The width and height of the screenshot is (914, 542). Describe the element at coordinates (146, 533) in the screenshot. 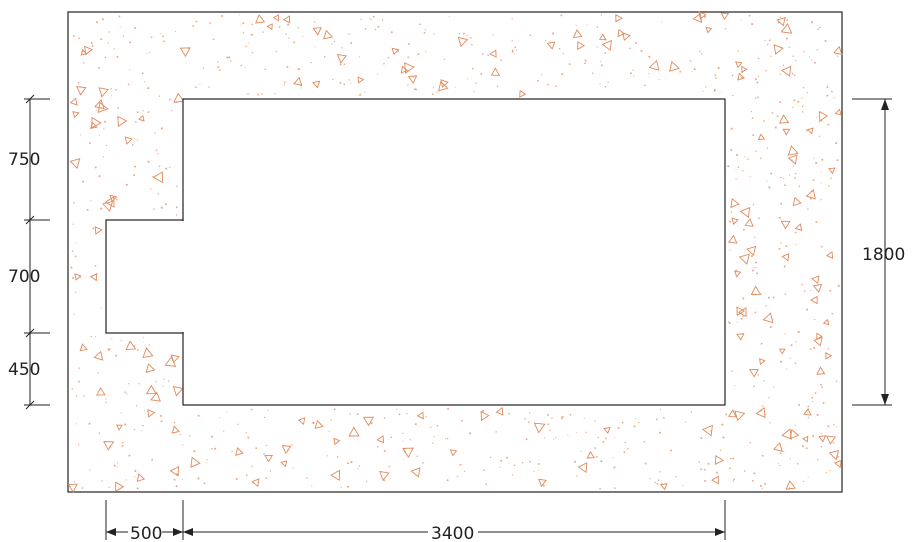

I see `dim-500-label: 500` at that location.